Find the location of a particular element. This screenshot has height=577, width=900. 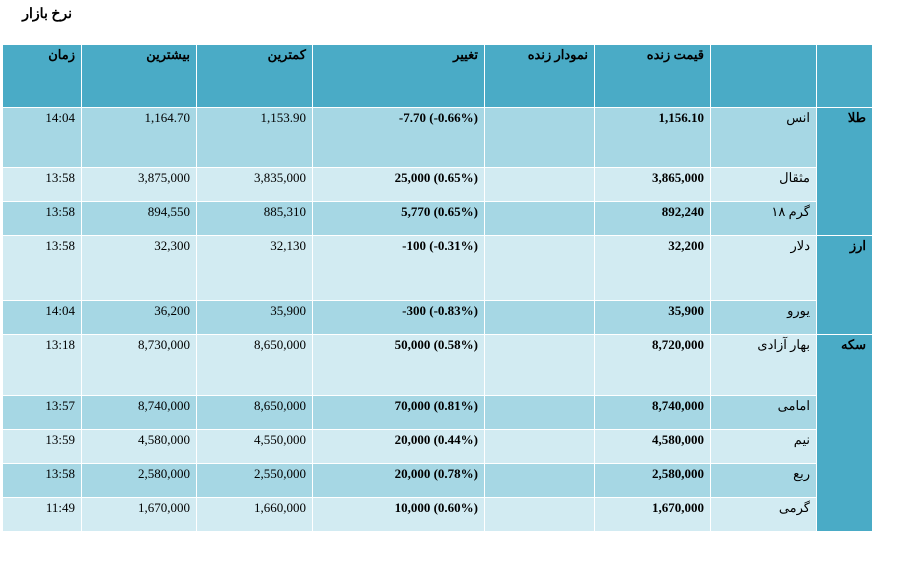

time-cell: 13:59 is located at coordinates (42, 446).